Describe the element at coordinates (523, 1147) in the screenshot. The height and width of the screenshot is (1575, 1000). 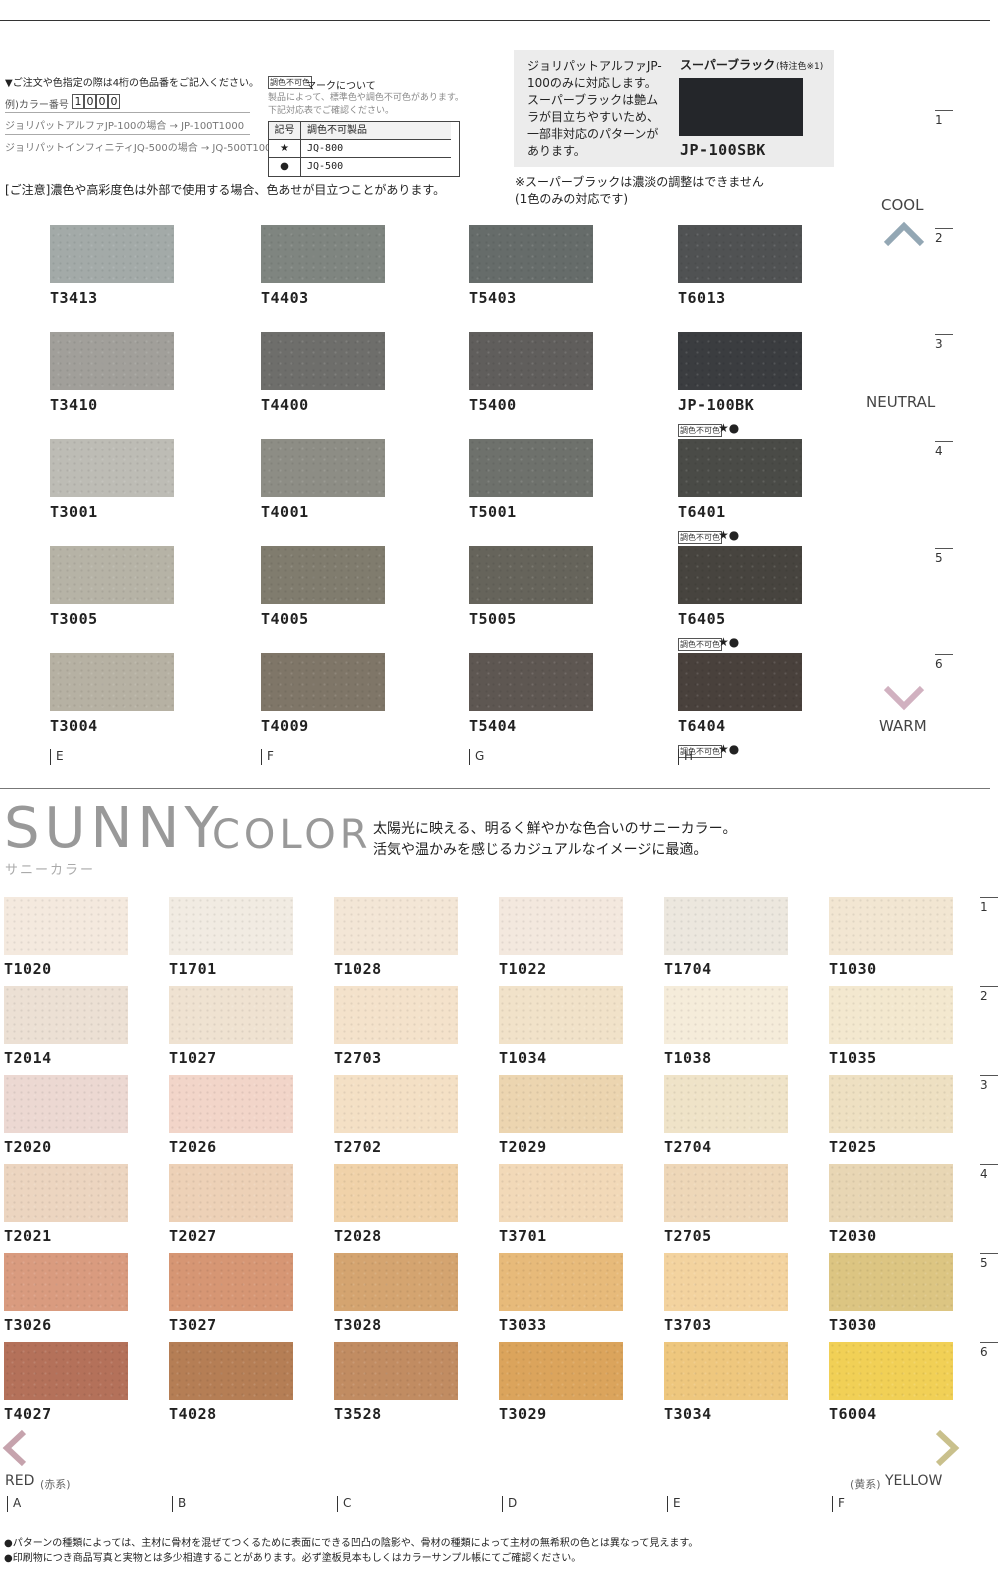
I see `color-code: T2029` at that location.